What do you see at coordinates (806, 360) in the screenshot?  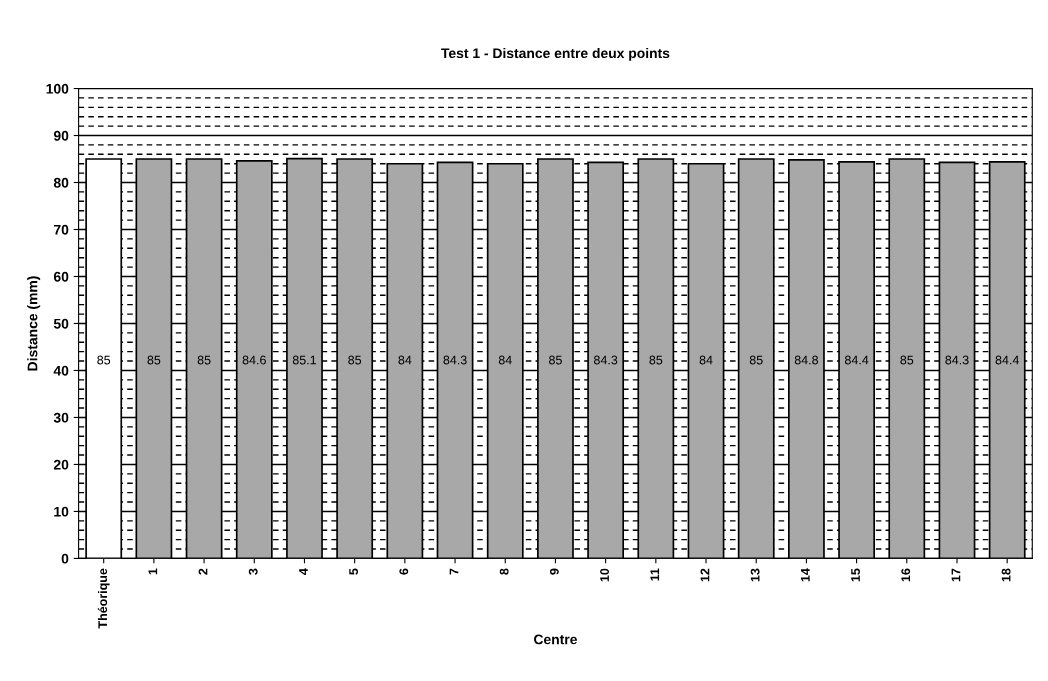 I see `data-label: 84.8` at bounding box center [806, 360].